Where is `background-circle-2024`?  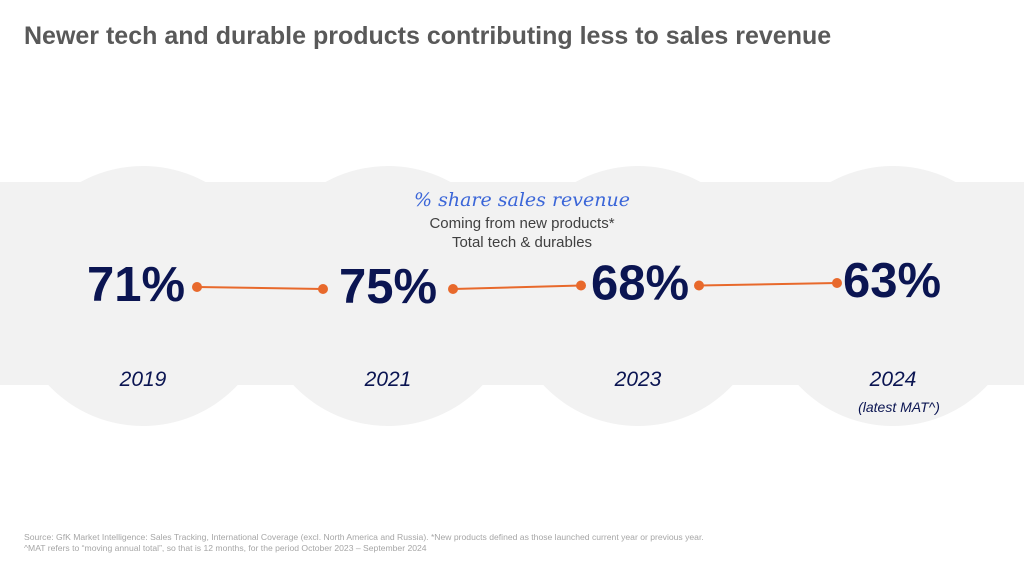 background-circle-2024 is located at coordinates (893, 296).